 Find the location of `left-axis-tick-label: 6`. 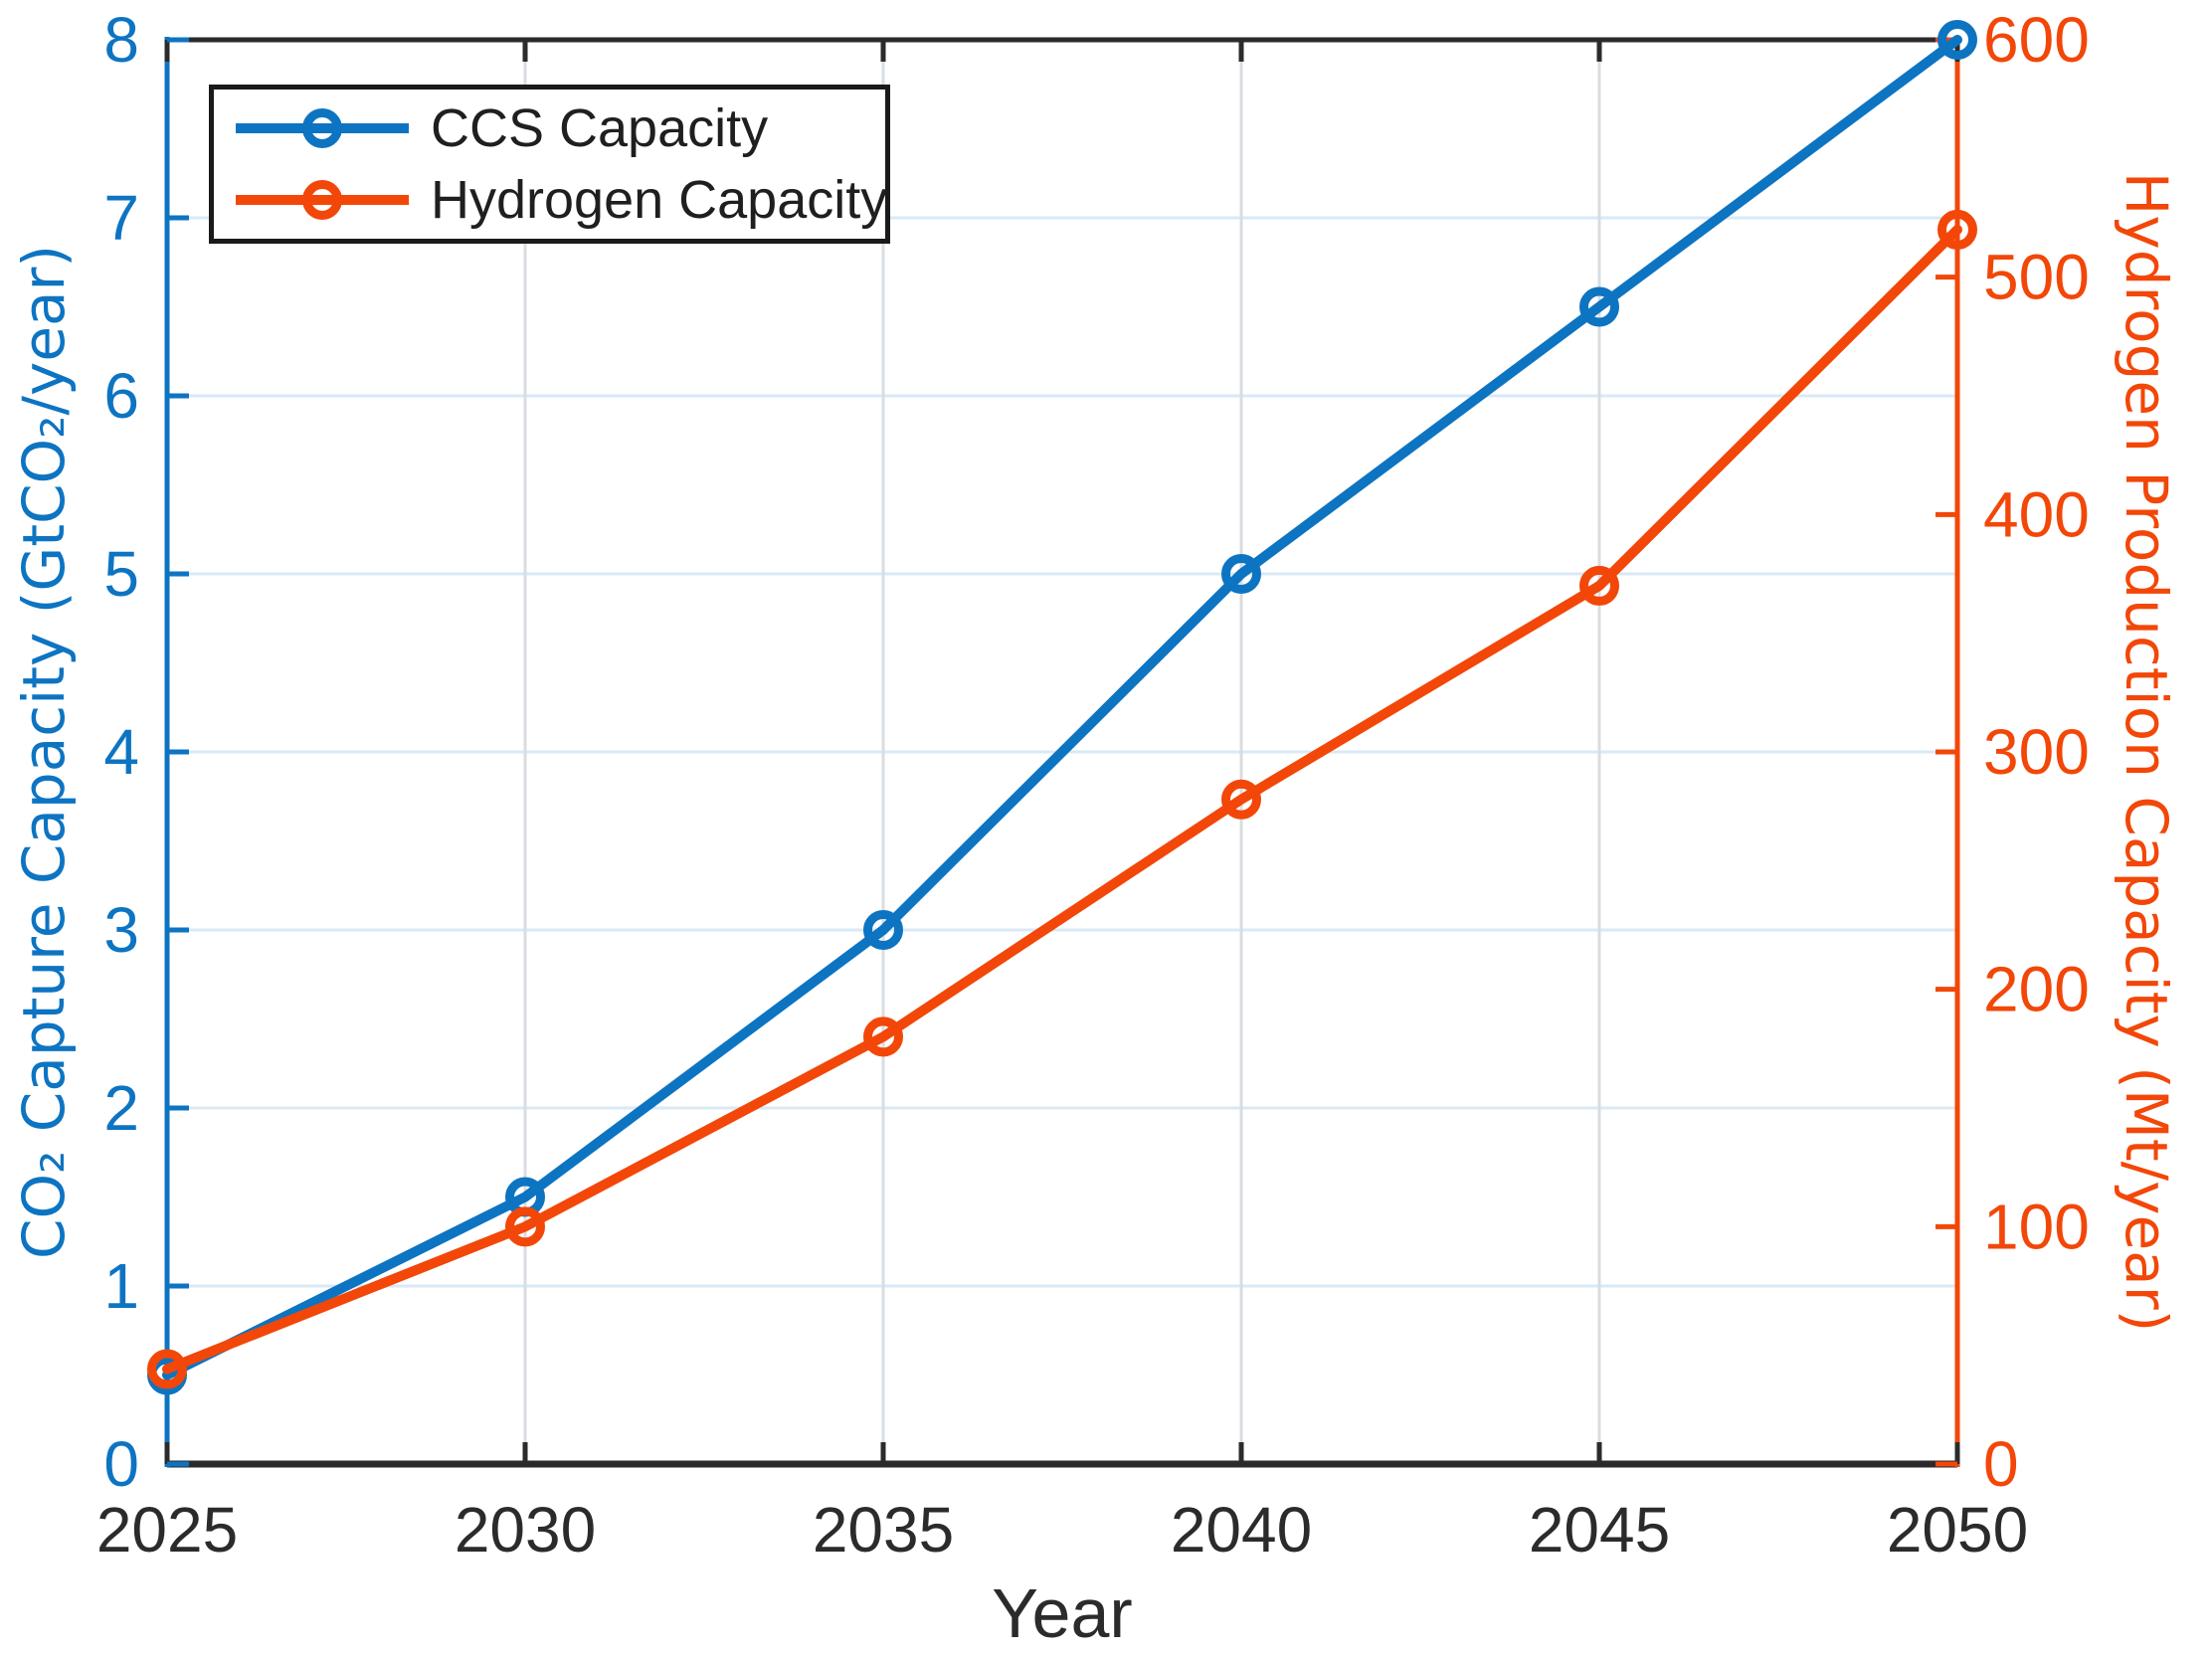

left-axis-tick-label: 6 is located at coordinates (121, 396).